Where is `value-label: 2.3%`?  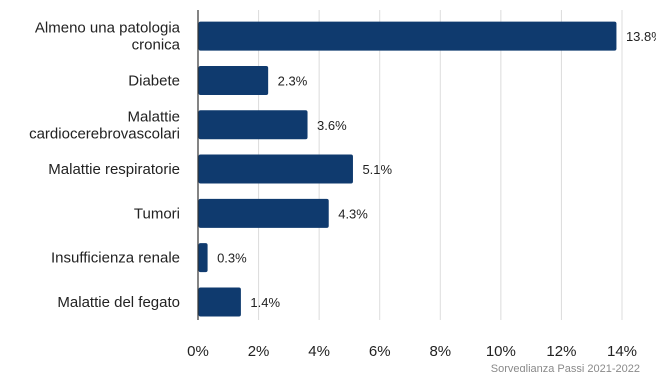
value-label: 2.3% is located at coordinates (293, 80).